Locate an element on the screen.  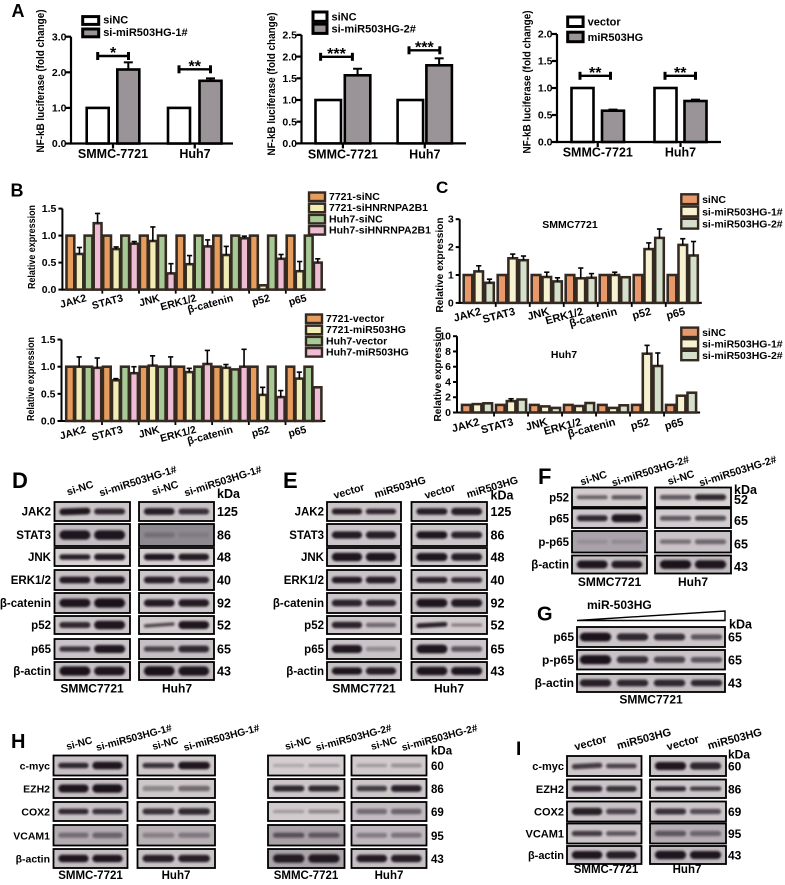
svg-text: 1.5 is located at coordinates (48, 340).